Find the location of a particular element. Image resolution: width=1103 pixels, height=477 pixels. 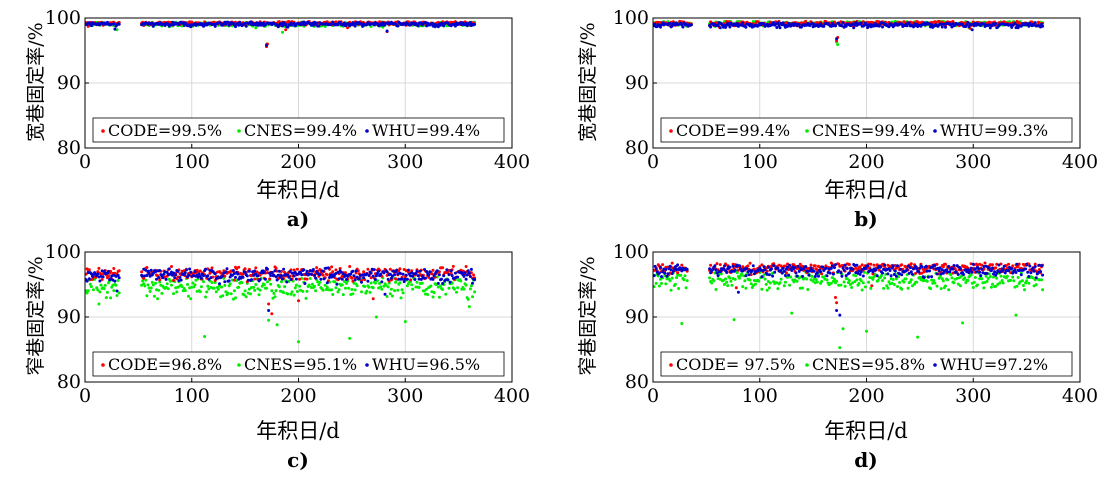

panel-d-ytick-label: 100 is located at coordinates (631, 252).